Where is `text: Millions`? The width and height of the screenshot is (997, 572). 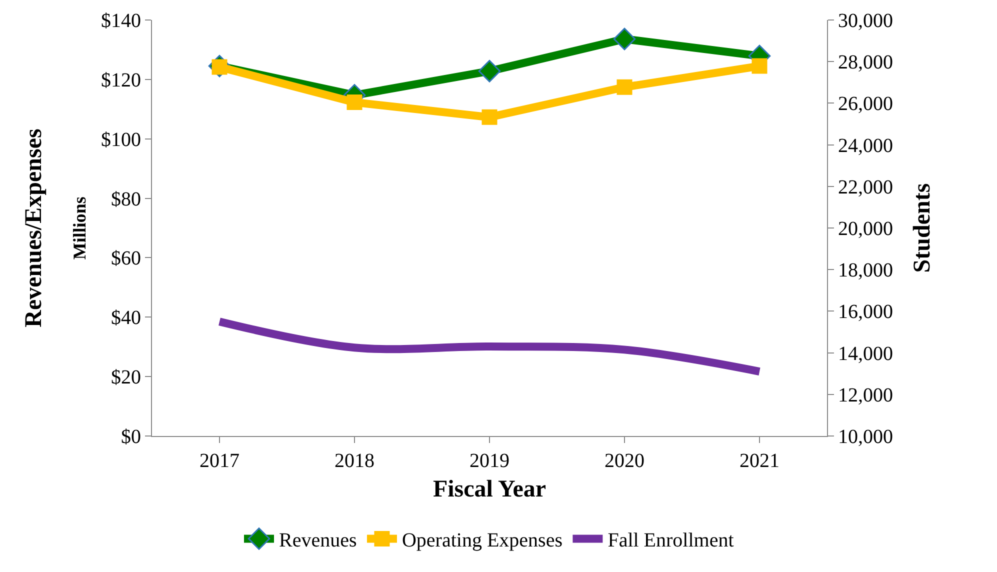 text: Millions is located at coordinates (80, 228).